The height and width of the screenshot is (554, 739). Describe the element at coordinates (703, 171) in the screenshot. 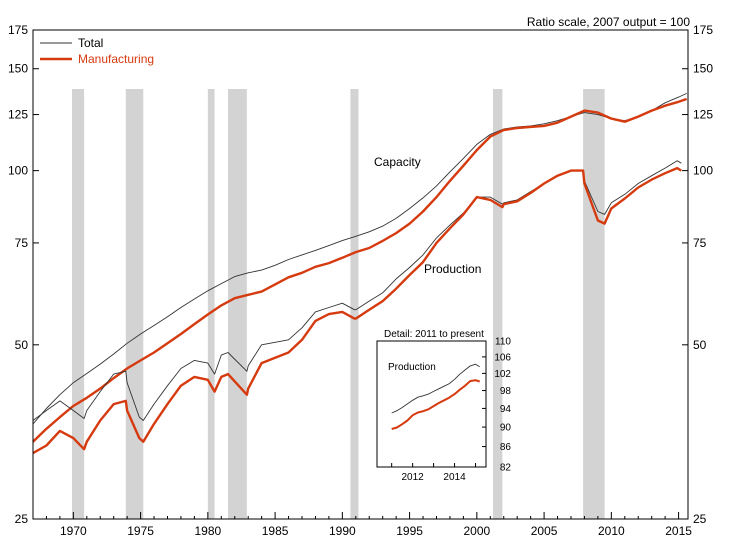

I see `y-tick-label-right: 100` at that location.